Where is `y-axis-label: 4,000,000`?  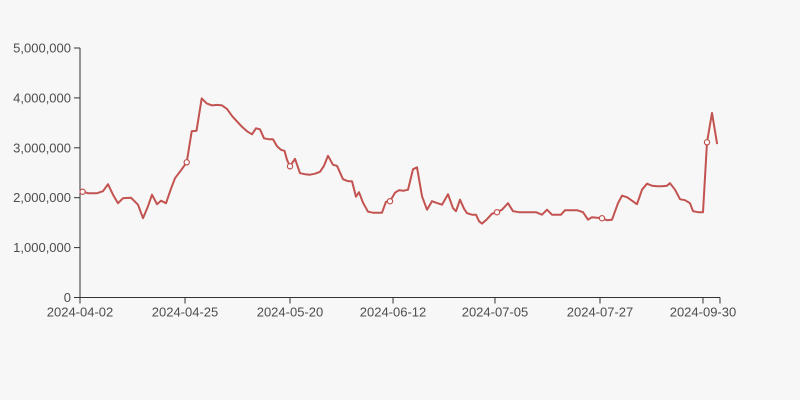
y-axis-label: 4,000,000 is located at coordinates (42, 97).